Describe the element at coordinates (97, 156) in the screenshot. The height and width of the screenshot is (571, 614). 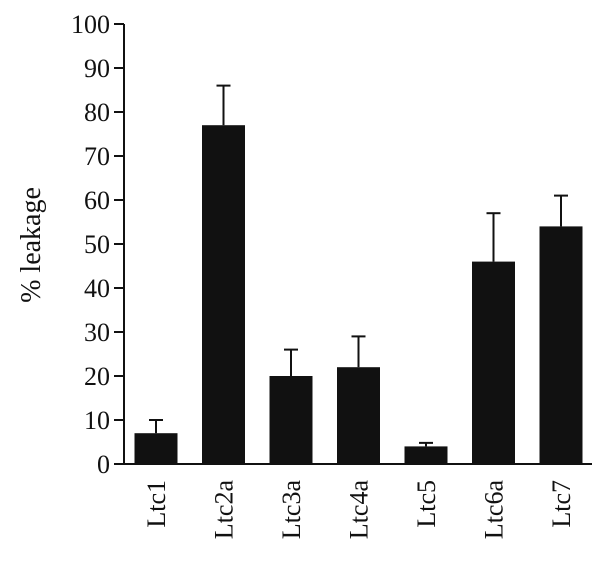
I see `y-tick-label: 70` at that location.